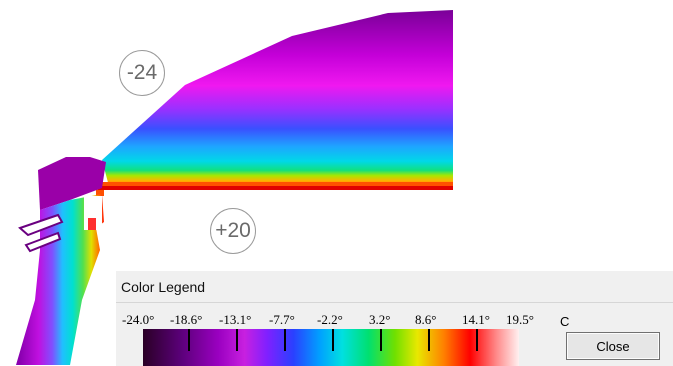 This screenshot has height=366, width=673. What do you see at coordinates (275, 188) in the screenshot?
I see `slab-hot-line` at bounding box center [275, 188].